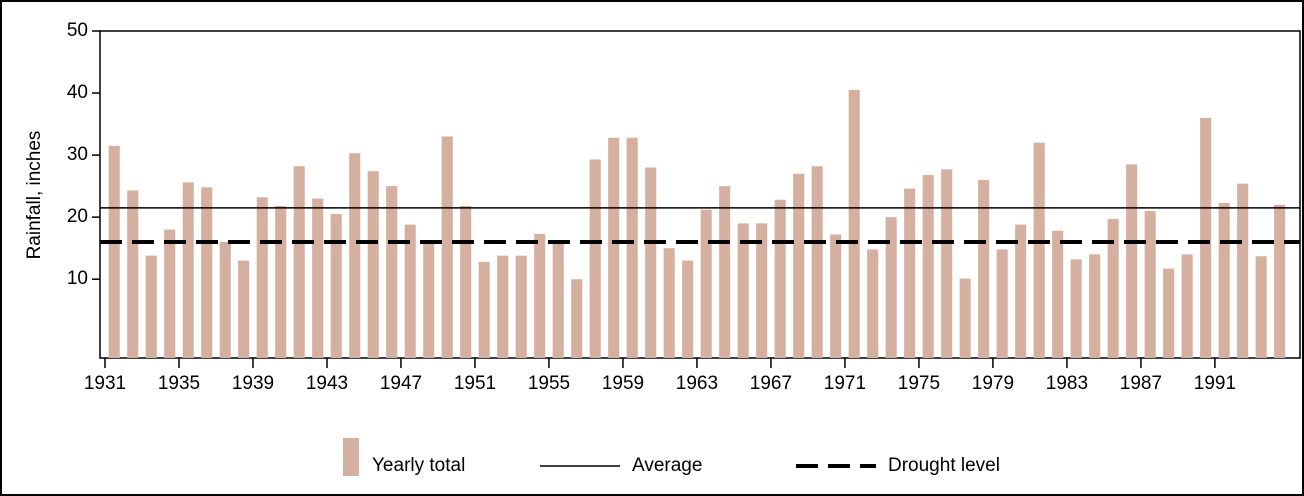 This screenshot has height=496, width=1304. I want to click on x-tick-label: 1979, so click(993, 383).